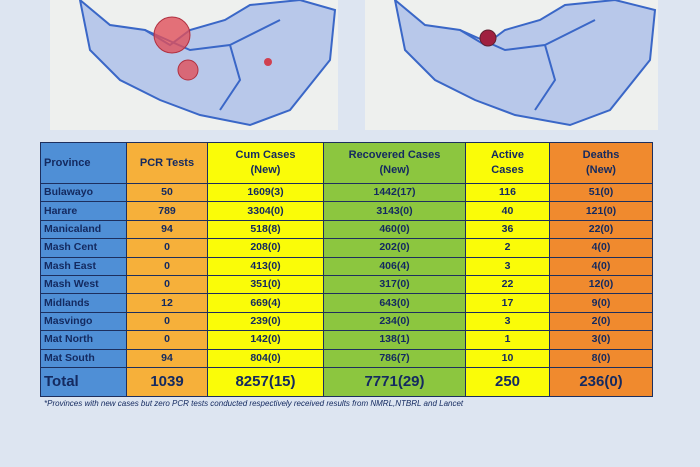  I want to click on table-cell: 142(0), so click(265, 340).